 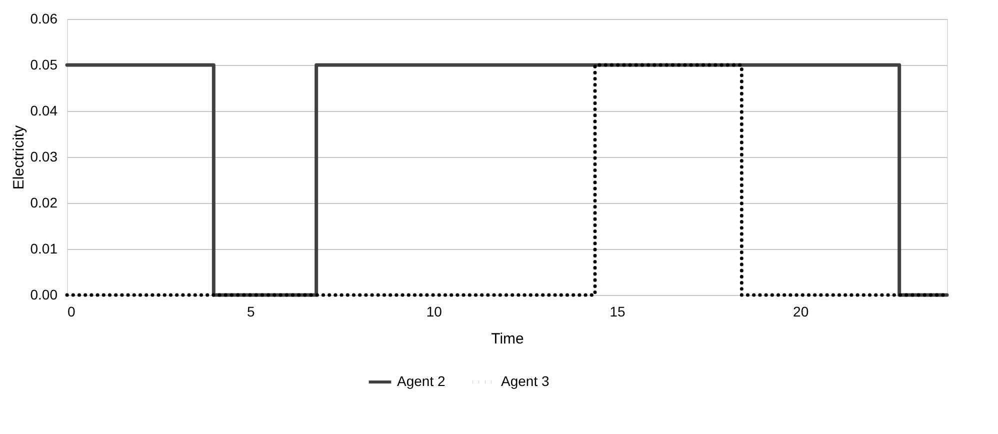 I want to click on y-tick-label: 0.04, so click(x=44, y=110).